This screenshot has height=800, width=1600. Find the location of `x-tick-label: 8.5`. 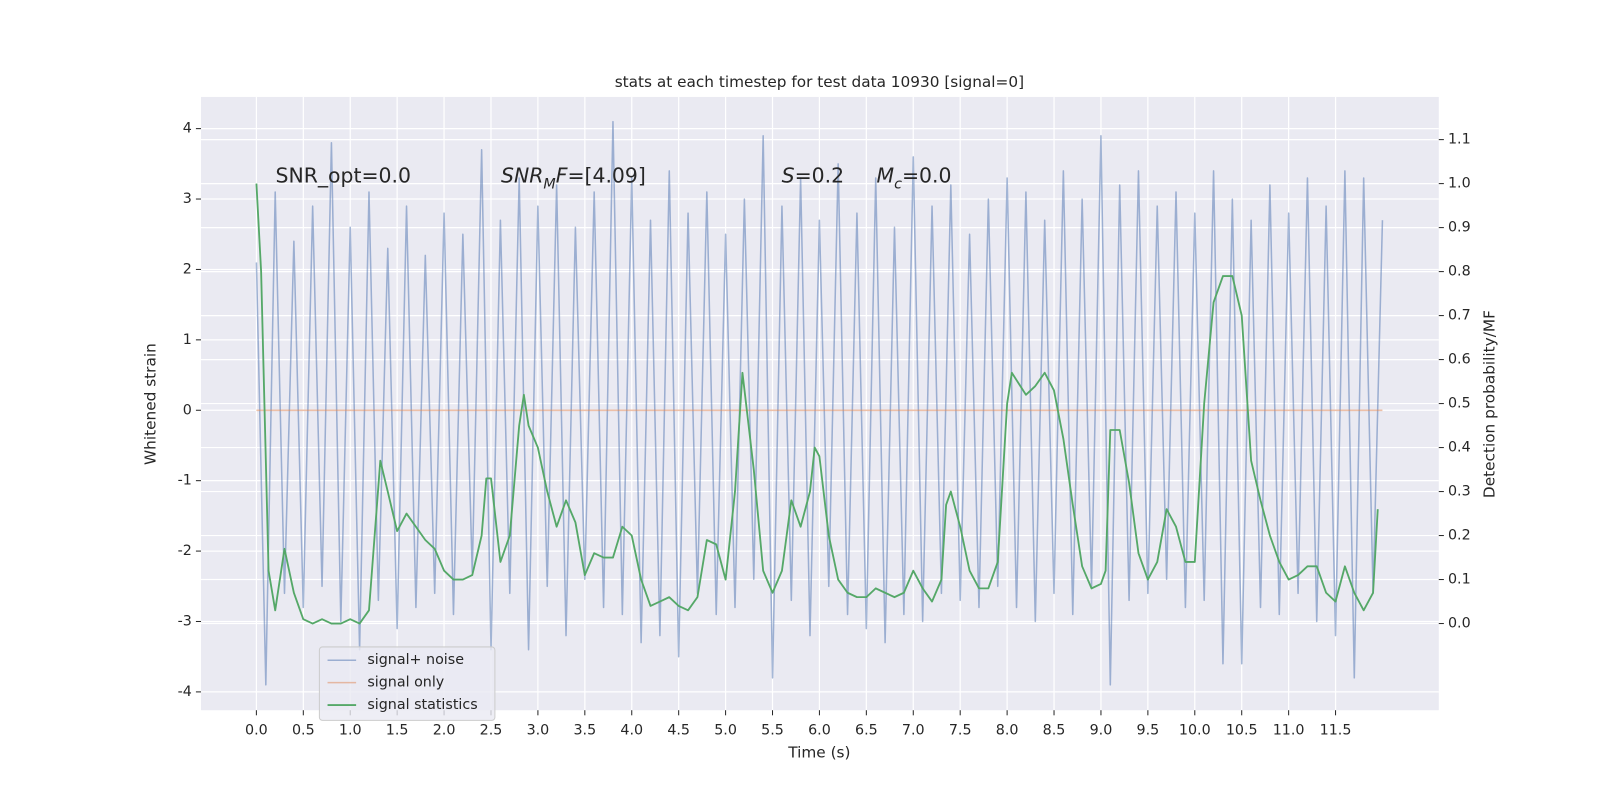

x-tick-label: 8.5 is located at coordinates (1054, 731).